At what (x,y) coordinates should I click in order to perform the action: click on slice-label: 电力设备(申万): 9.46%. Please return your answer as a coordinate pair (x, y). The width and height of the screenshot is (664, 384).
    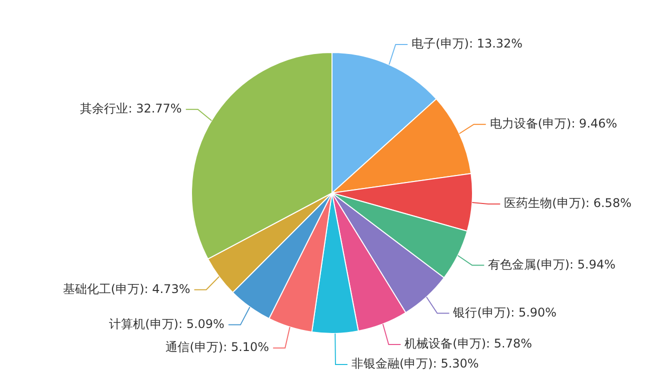
    Looking at the image, I should click on (554, 123).